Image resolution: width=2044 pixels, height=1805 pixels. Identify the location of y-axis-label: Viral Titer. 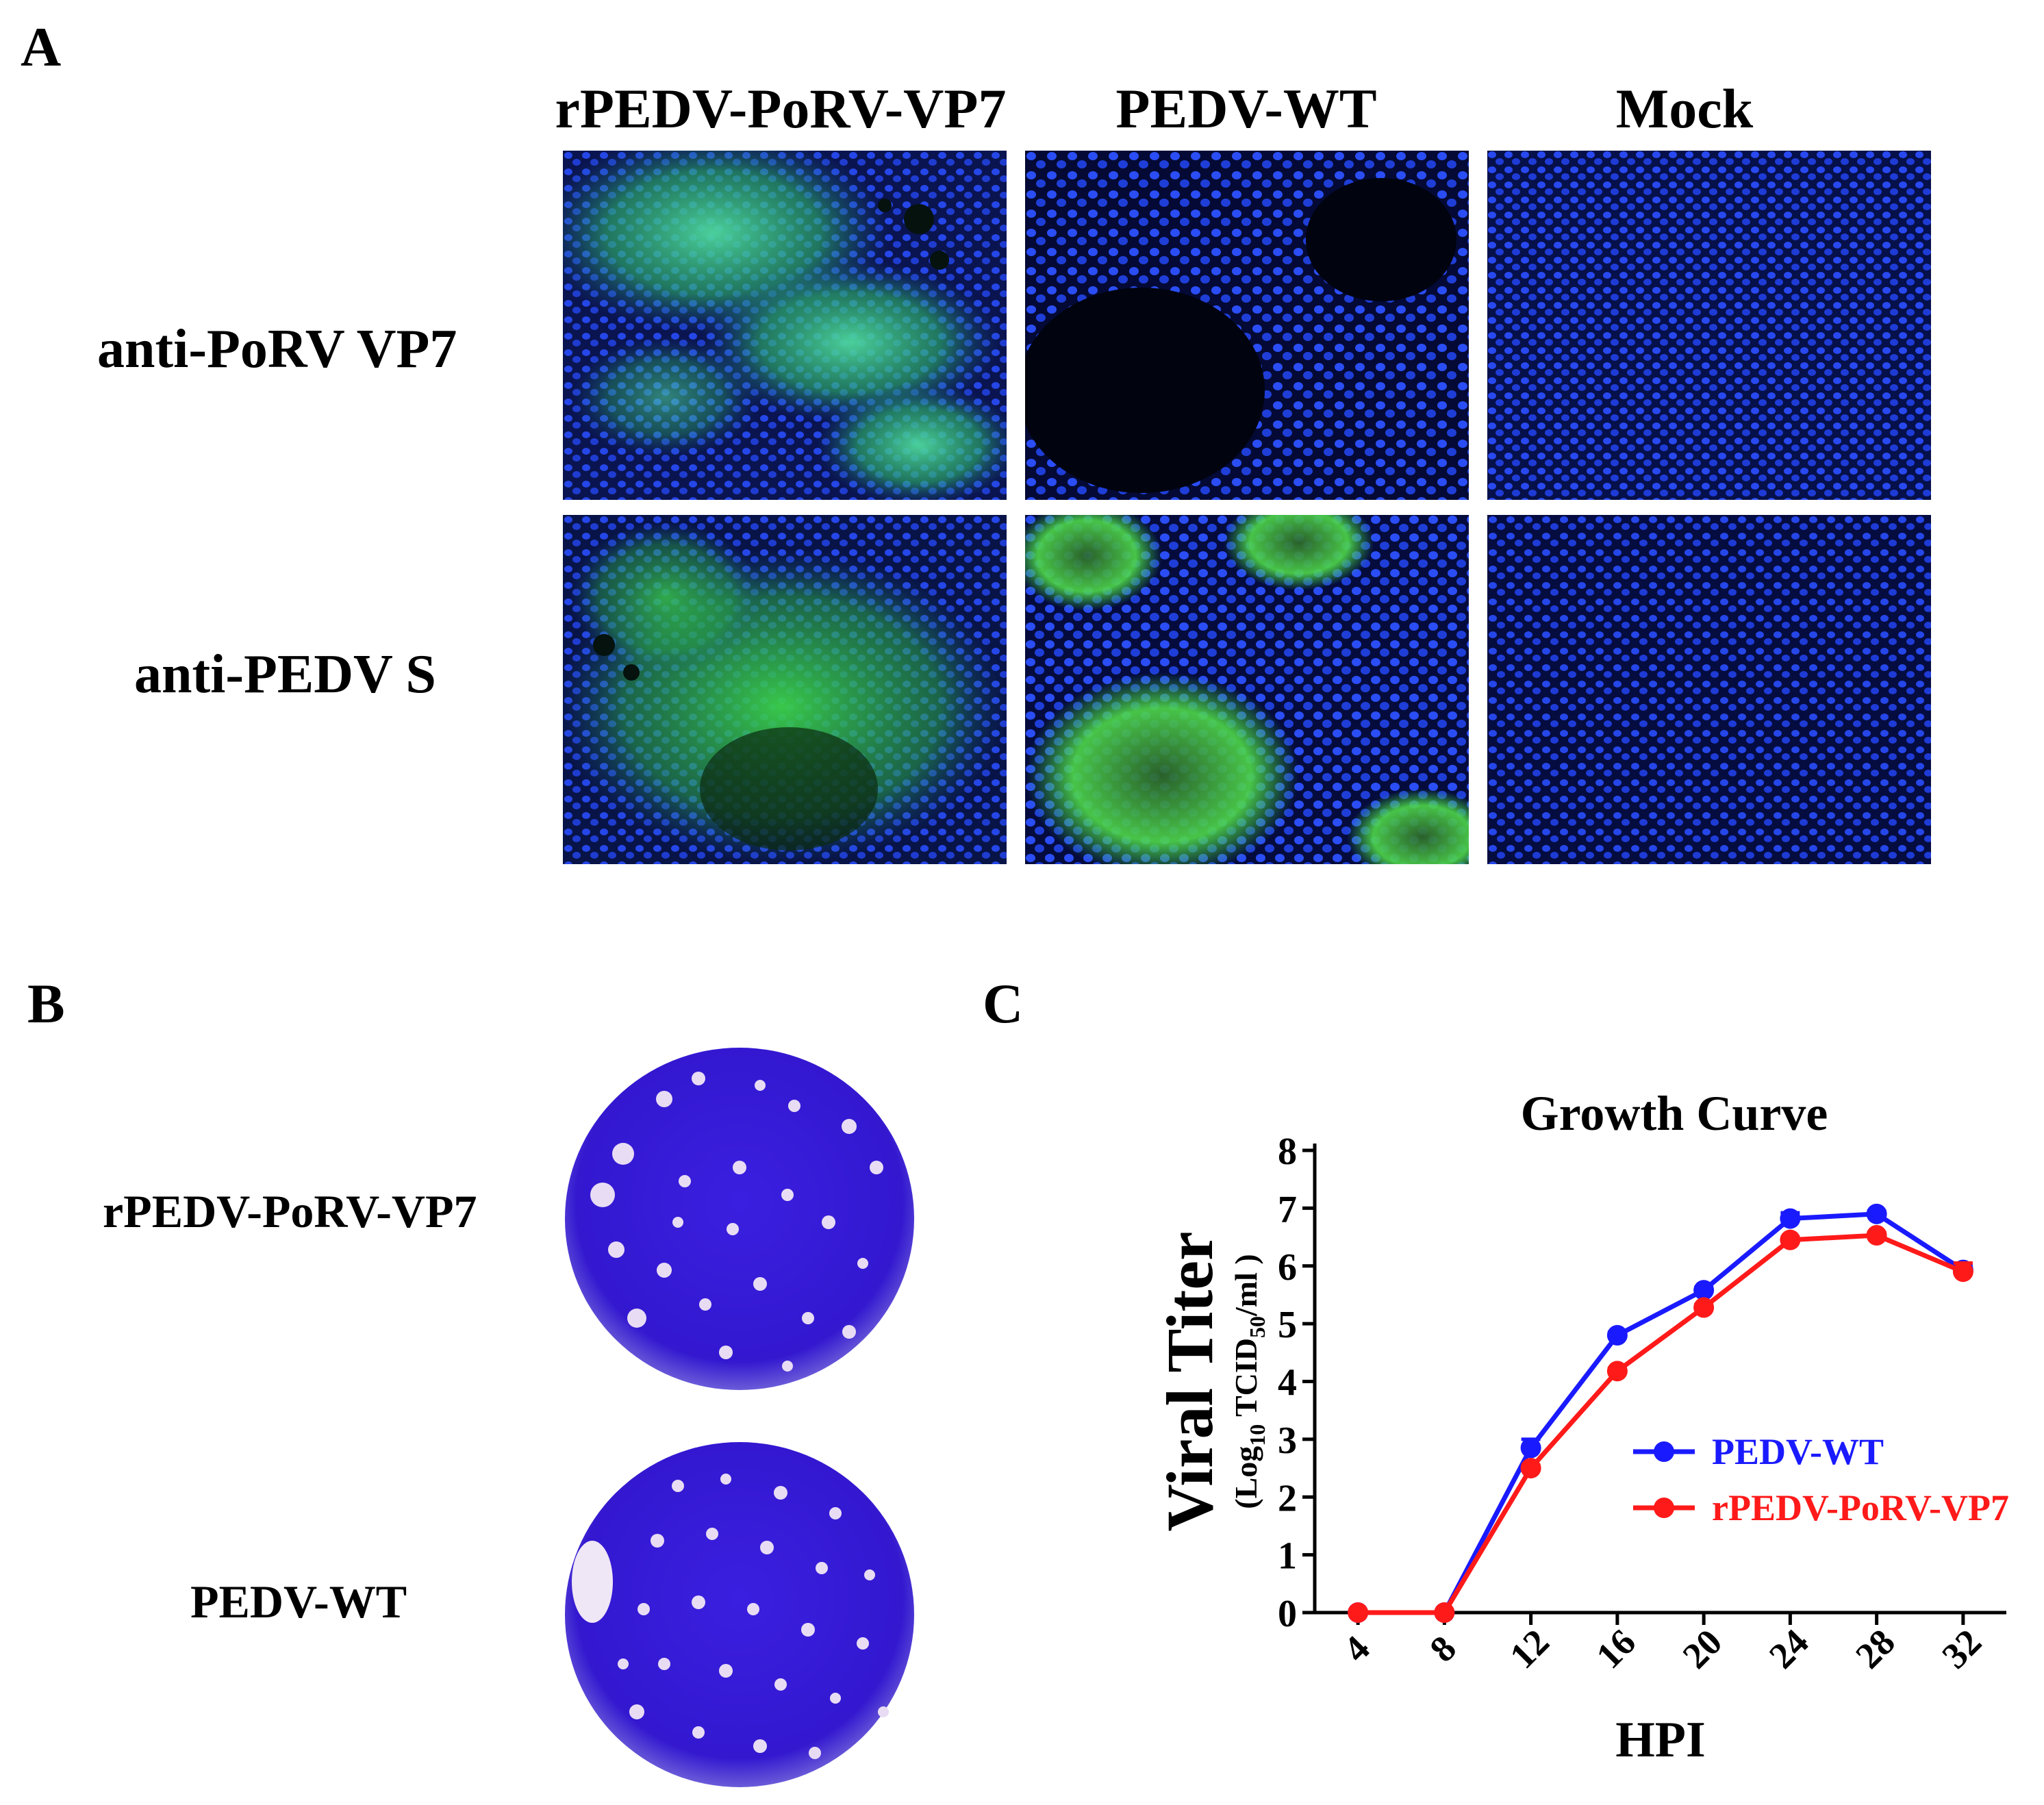
(1189, 1381).